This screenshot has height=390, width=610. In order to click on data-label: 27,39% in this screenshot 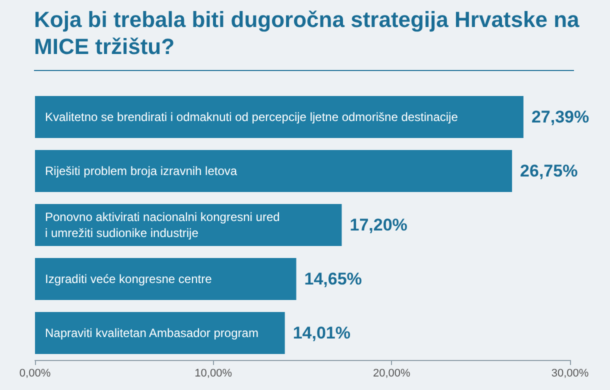, I will do `click(560, 117)`.